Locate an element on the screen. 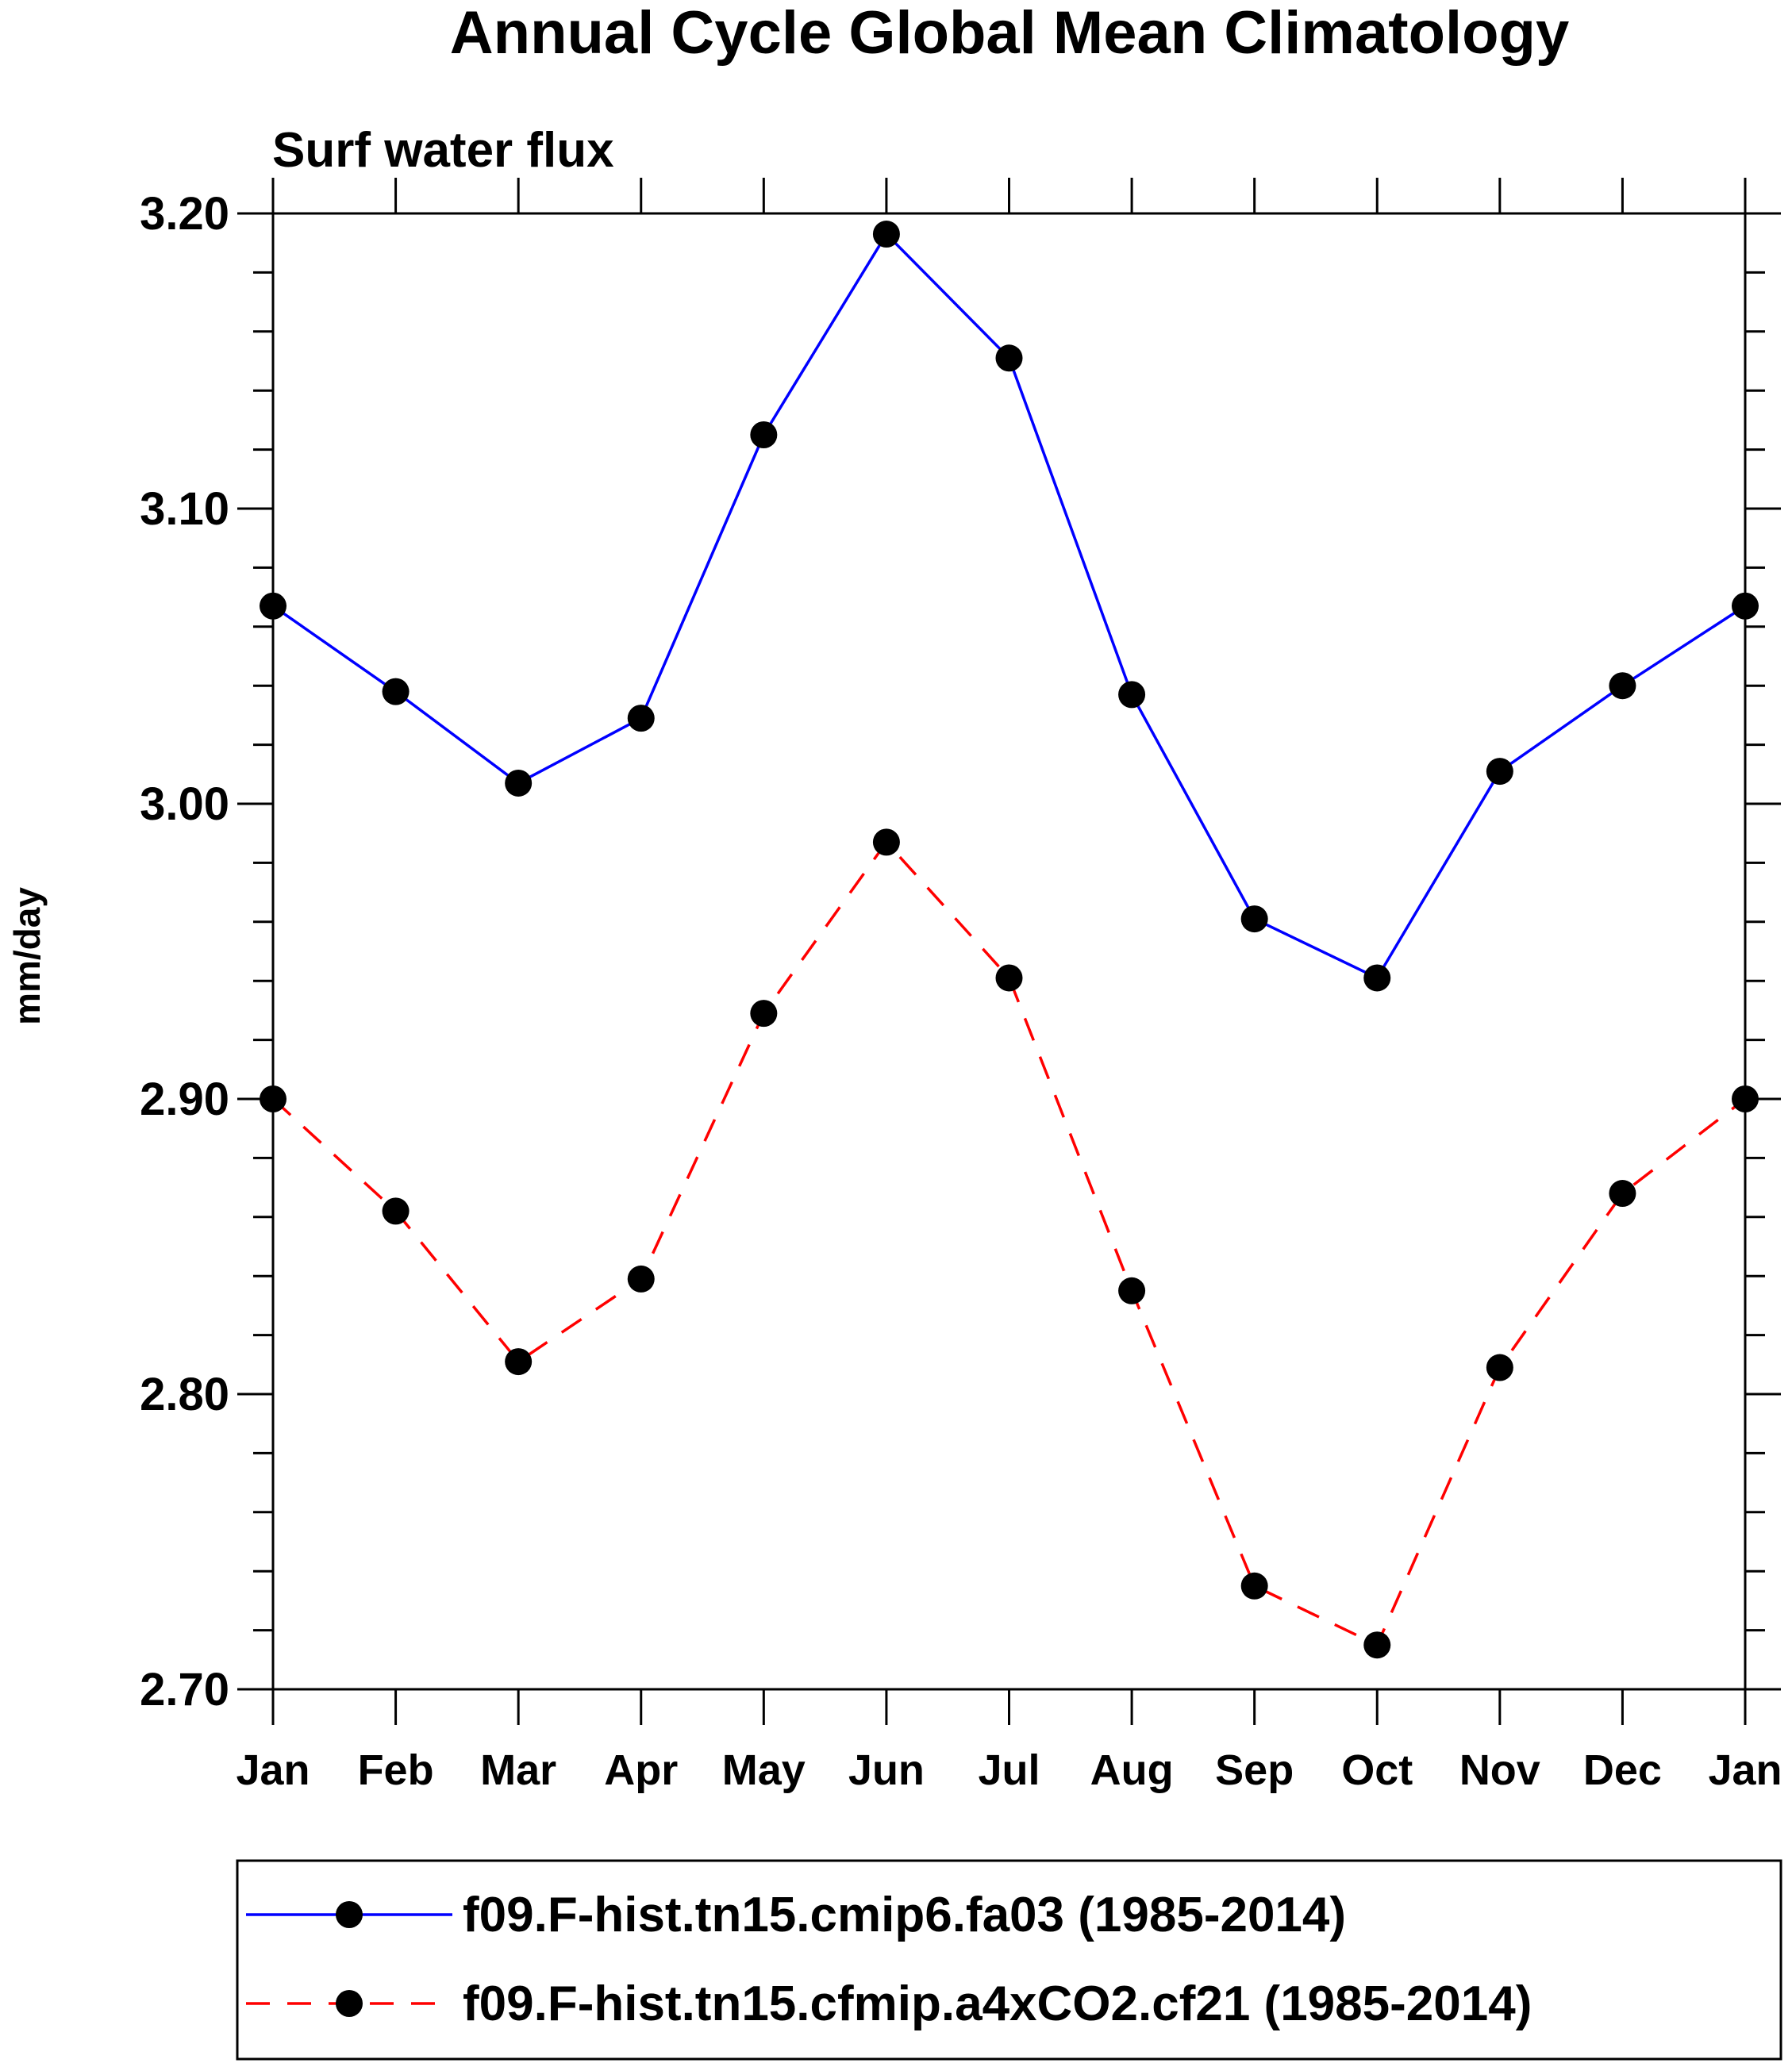 The image size is (1792, 2063). x-tick-label: May is located at coordinates (764, 1770).